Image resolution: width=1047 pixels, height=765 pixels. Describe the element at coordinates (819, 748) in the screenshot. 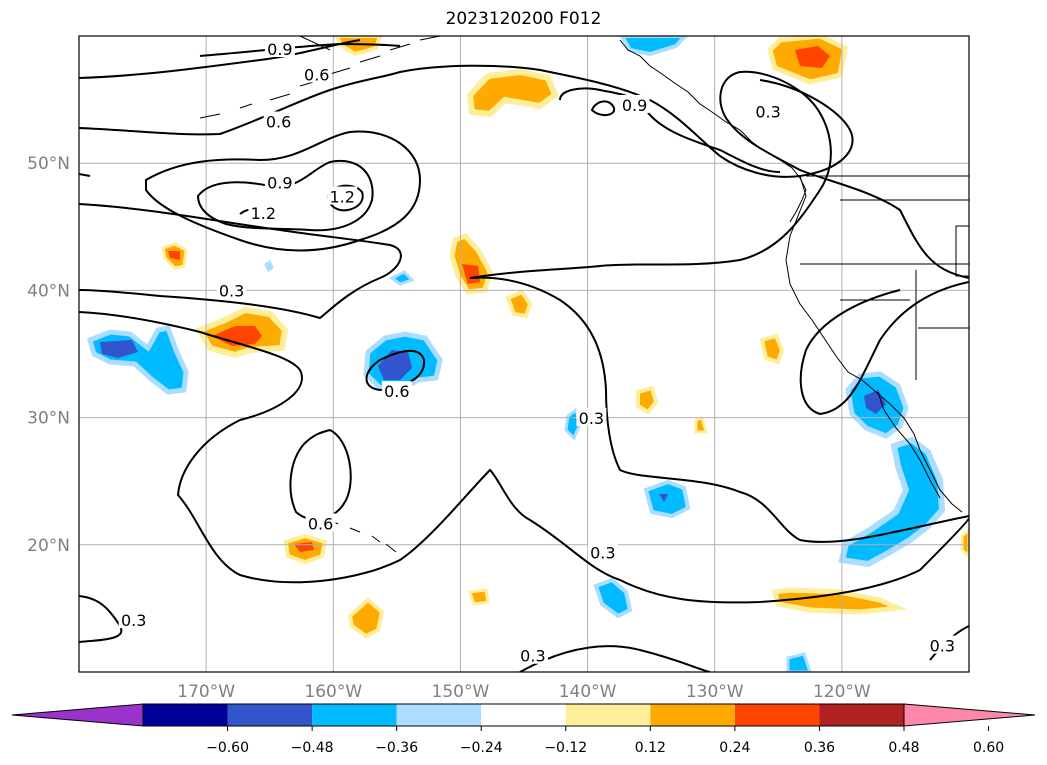

I see `colorbar-tick-label: 0.36` at that location.